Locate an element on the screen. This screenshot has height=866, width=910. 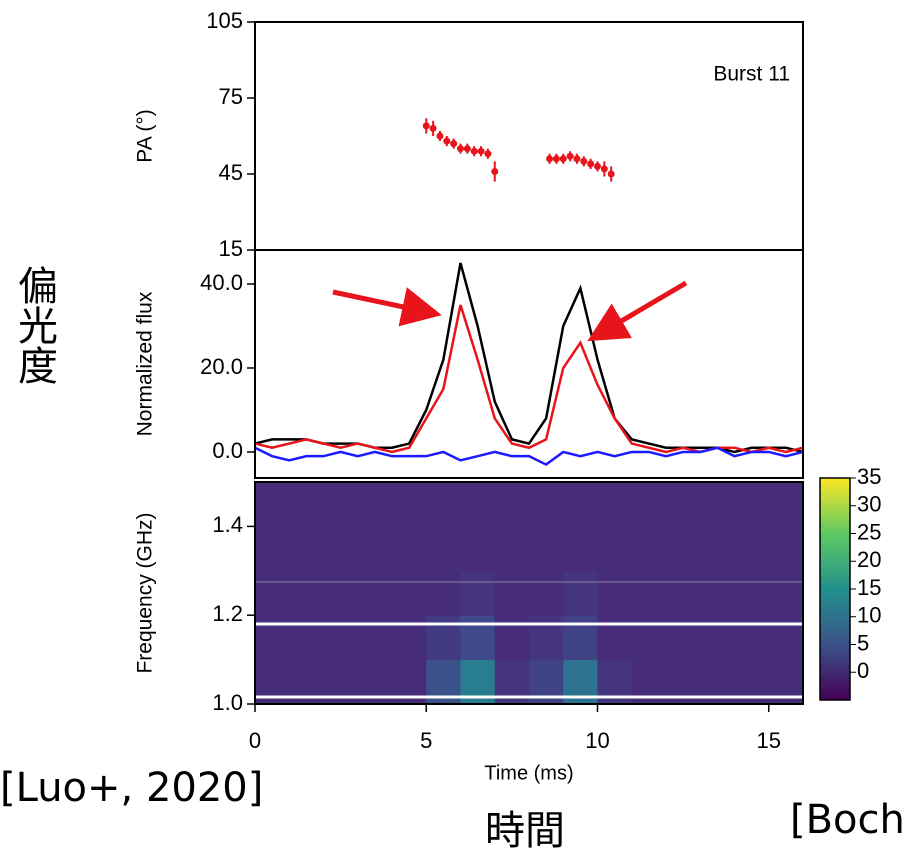
citation-right: [Boch is located at coordinates (847, 820).